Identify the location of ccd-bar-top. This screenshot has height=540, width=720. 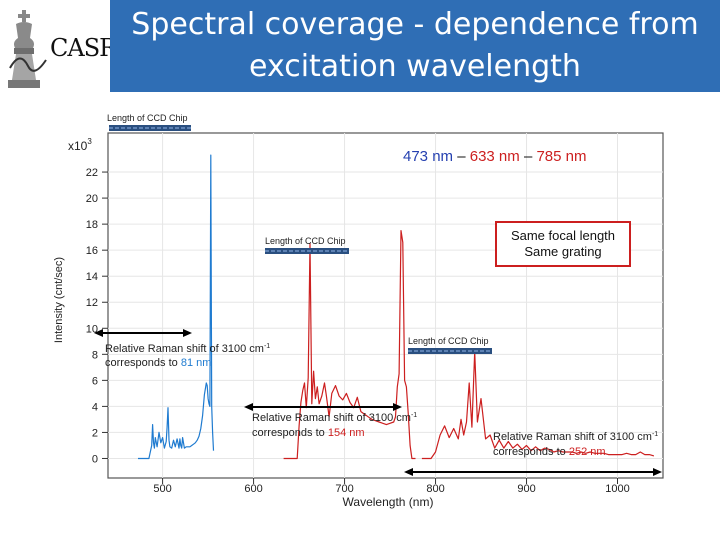
(150, 128).